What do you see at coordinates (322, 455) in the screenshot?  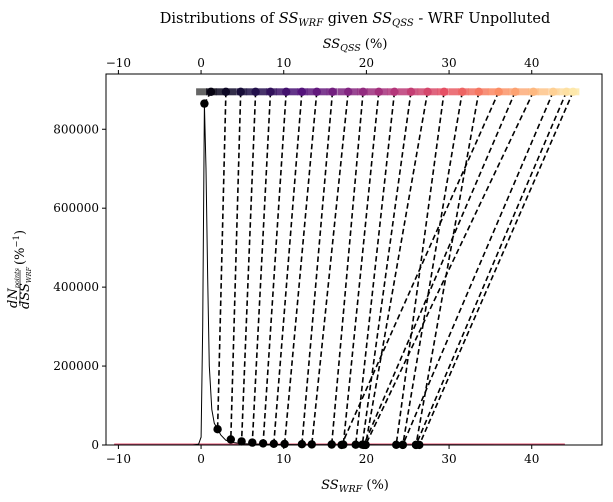 I see `x-axis-ticks: −10 0 10 20 30 40` at bounding box center [322, 455].